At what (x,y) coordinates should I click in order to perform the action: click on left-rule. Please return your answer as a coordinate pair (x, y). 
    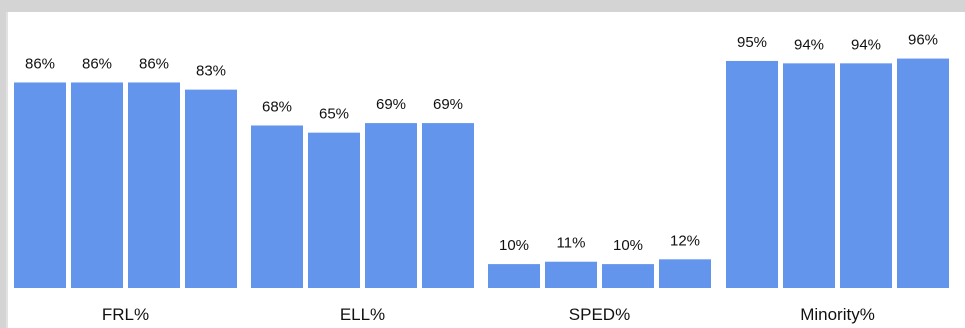
    Looking at the image, I should click on (7, 170).